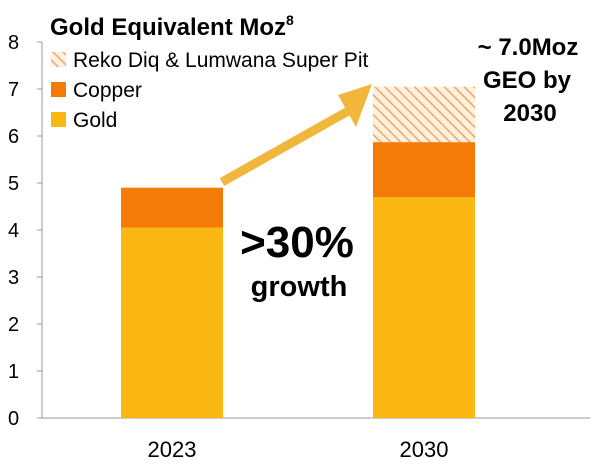 This screenshot has height=474, width=595. What do you see at coordinates (209, 90) in the screenshot?
I see `legend: Reko Diq & Lumwana Super Pit Copper Gold` at bounding box center [209, 90].